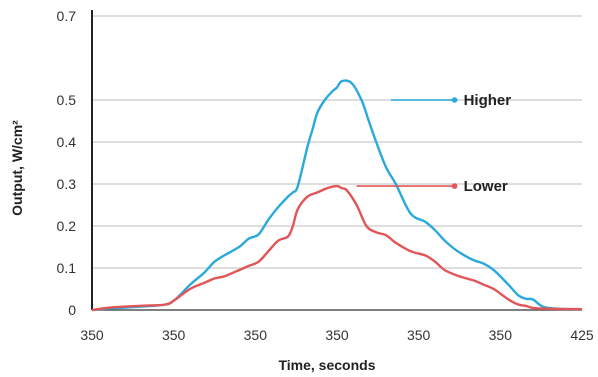 The height and width of the screenshot is (377, 598). What do you see at coordinates (67, 226) in the screenshot?
I see `y-tick-label: 0.2` at bounding box center [67, 226].